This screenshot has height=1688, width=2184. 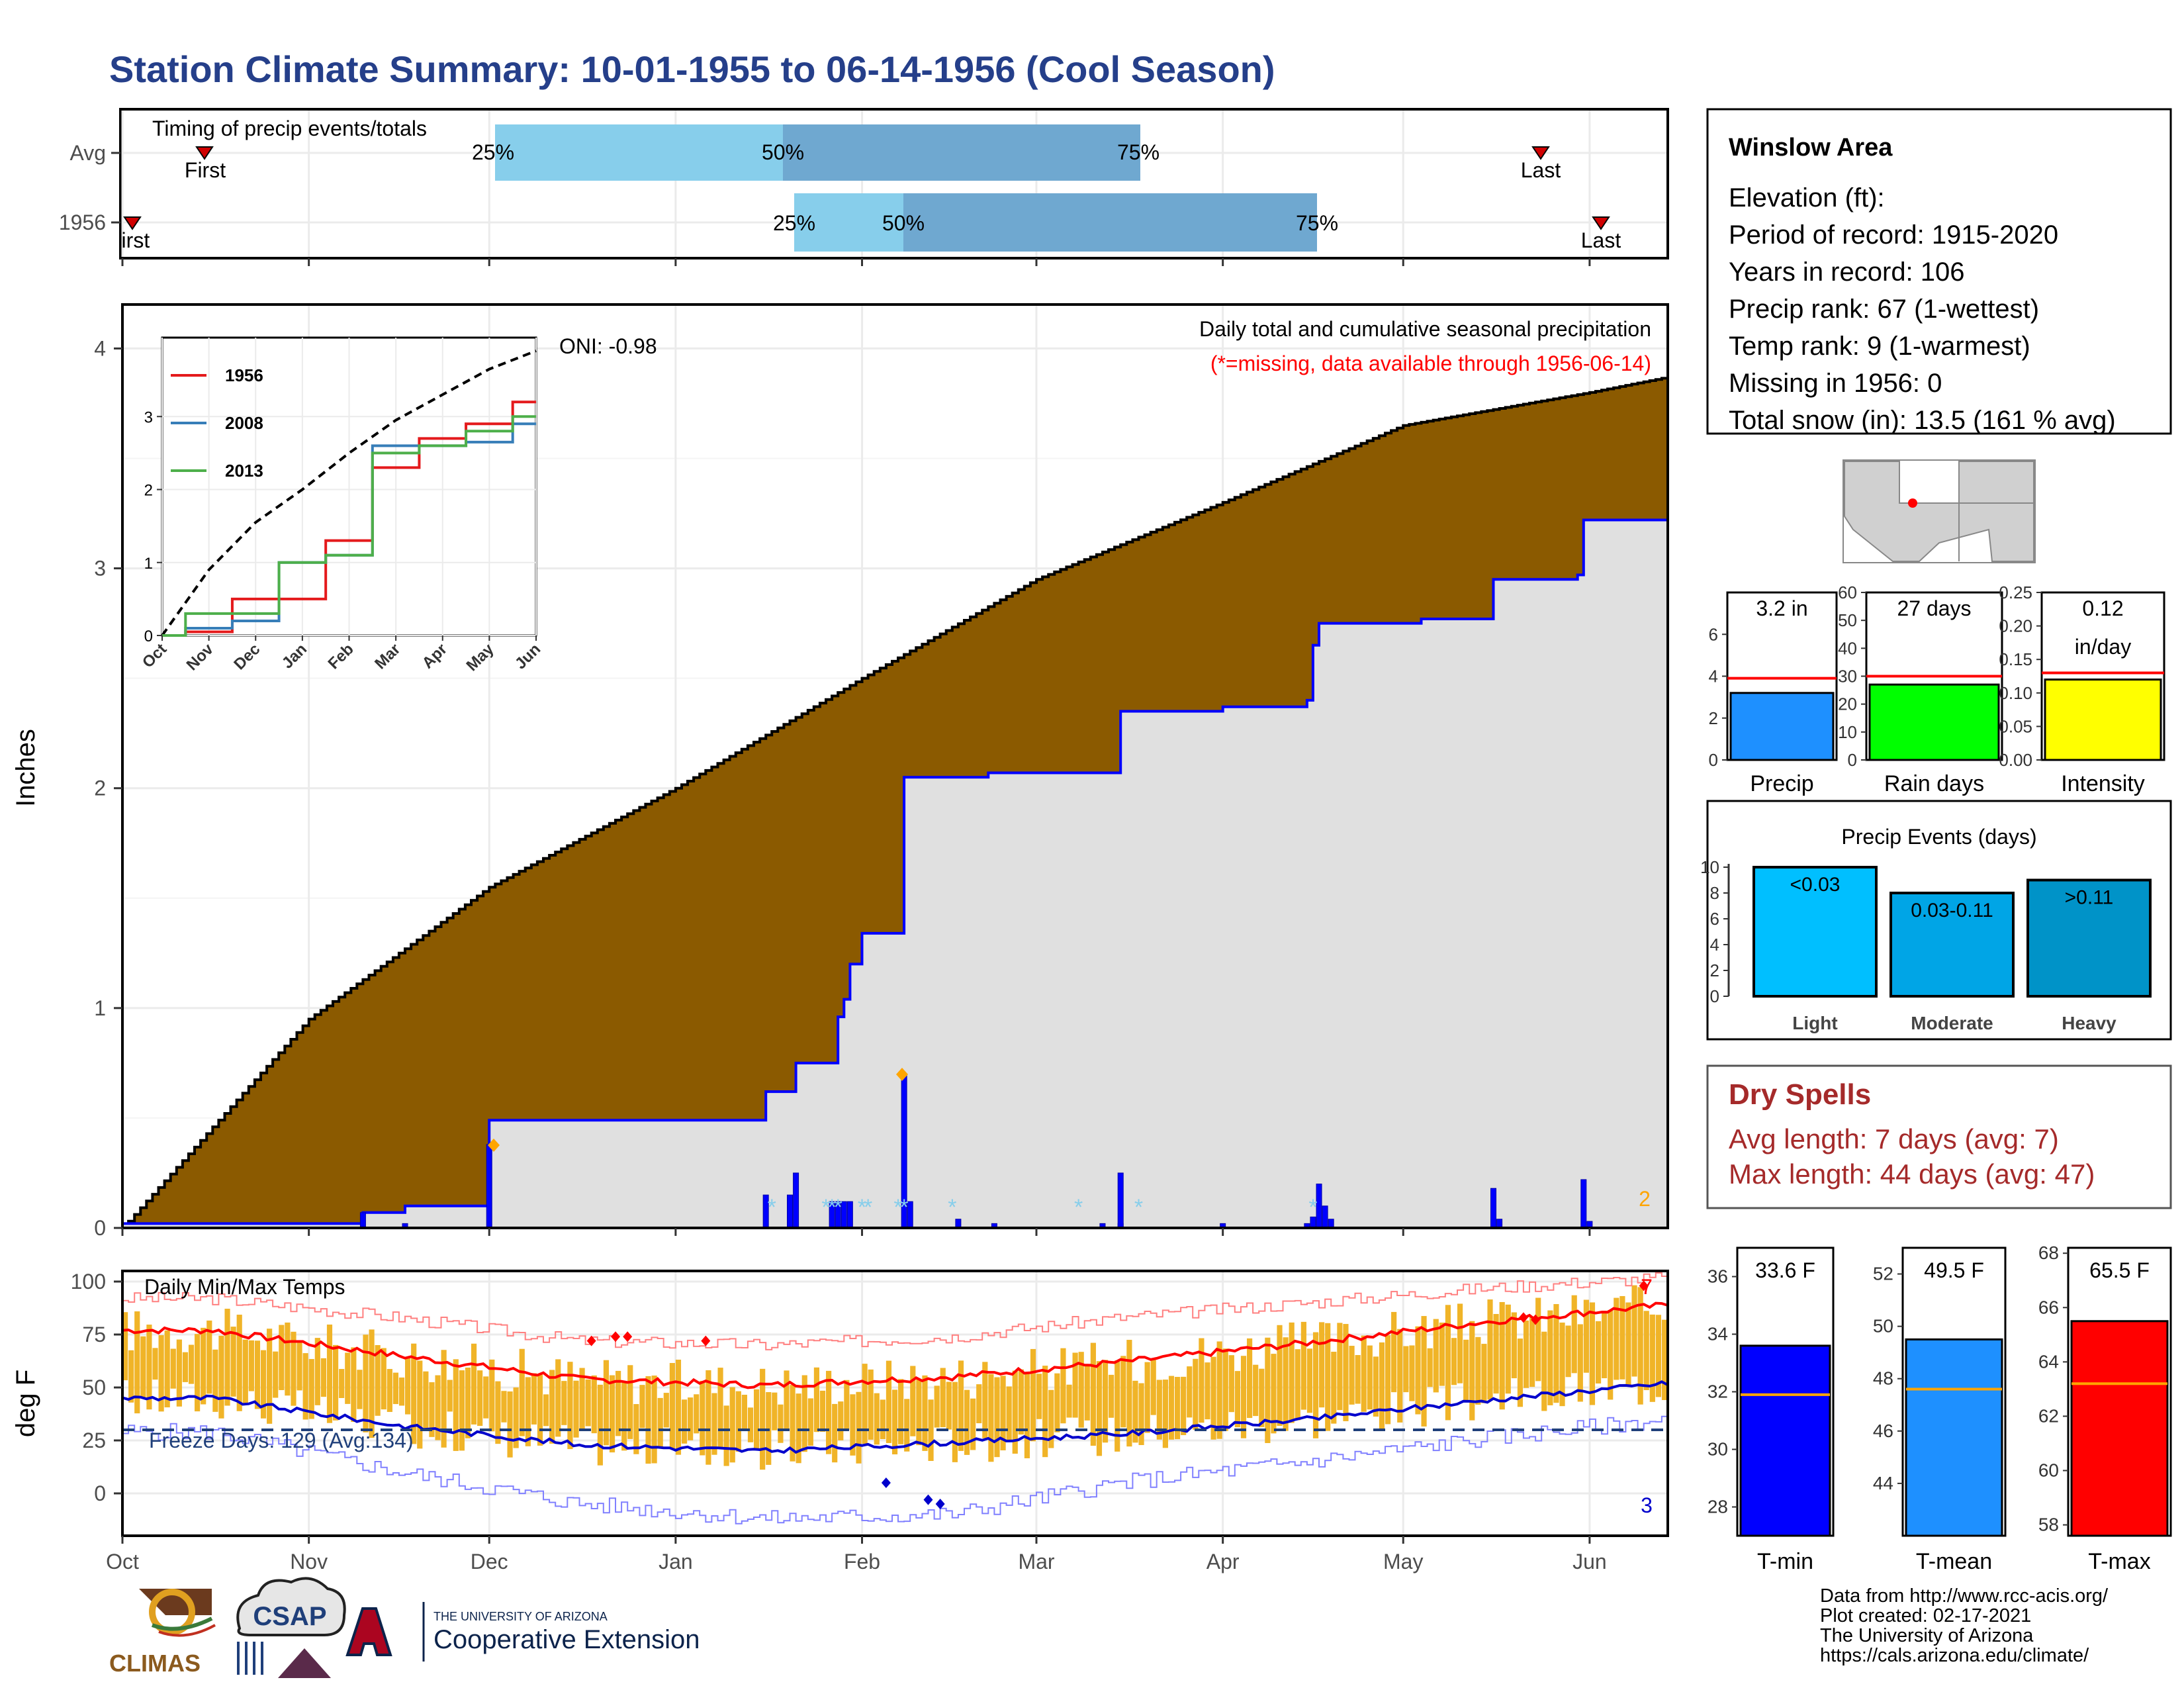 What do you see at coordinates (2102, 608) in the screenshot?
I see `mini-value-label: 0.12` at bounding box center [2102, 608].